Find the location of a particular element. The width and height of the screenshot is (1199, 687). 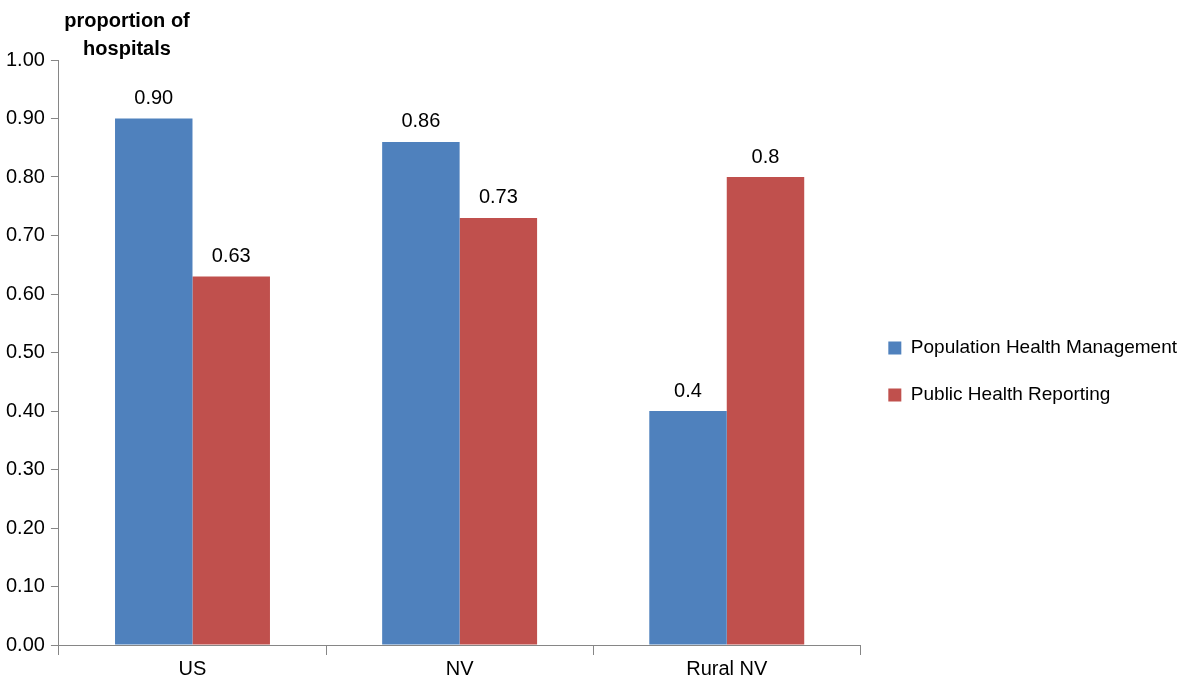

data-label: 0.73 is located at coordinates (498, 196).